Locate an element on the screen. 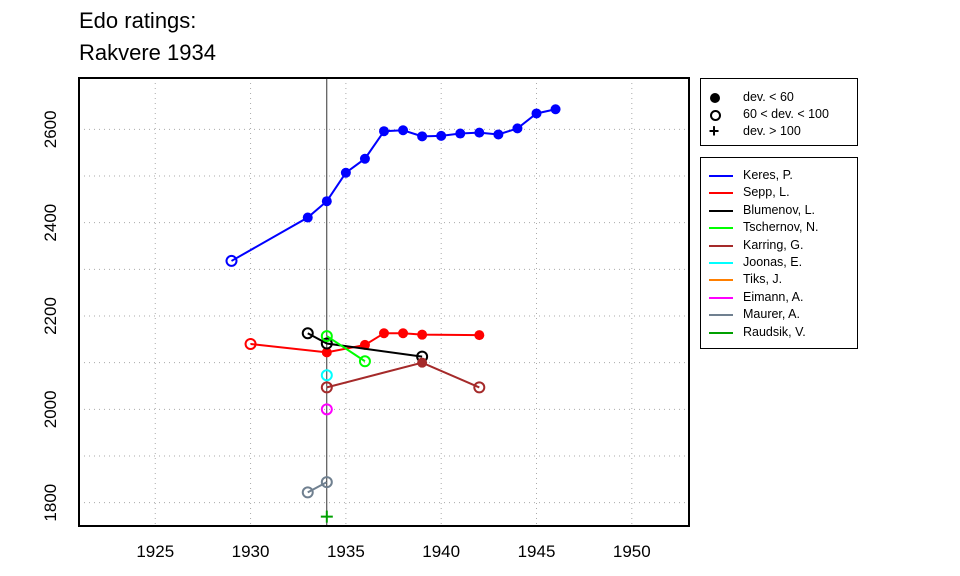  legend-label: Eimann, A. is located at coordinates (773, 296).